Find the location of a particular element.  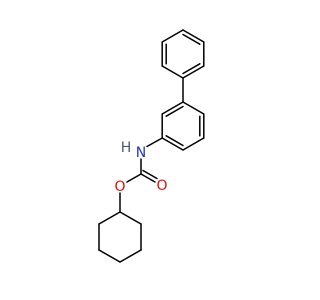

atom-label: H is located at coordinates (126, 148).